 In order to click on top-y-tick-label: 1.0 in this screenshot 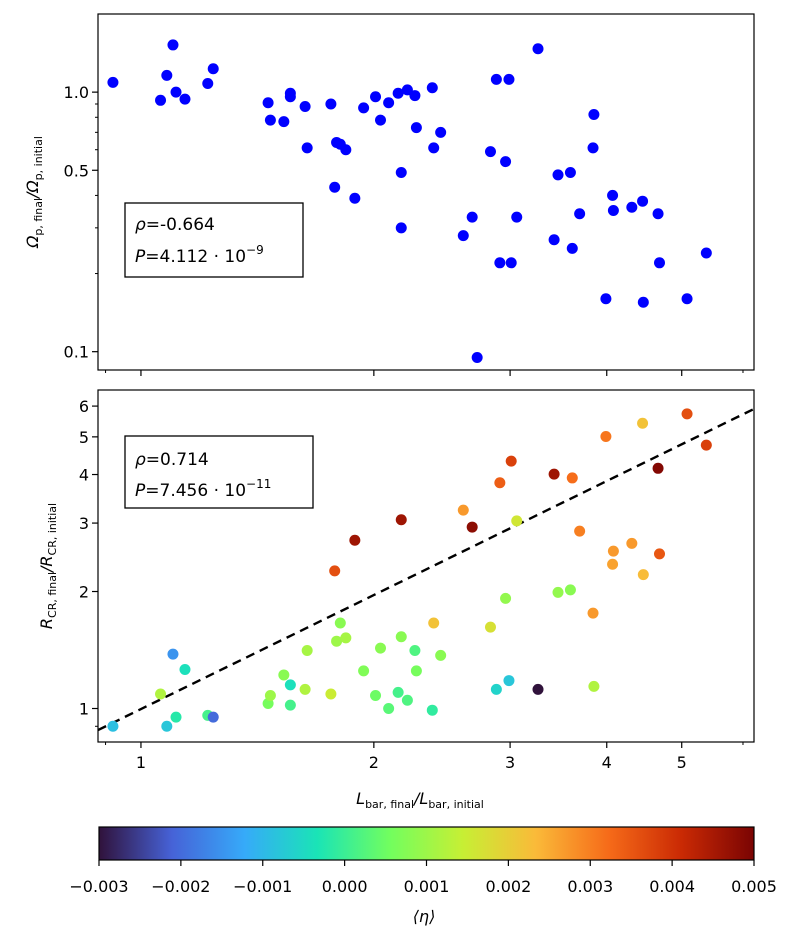, I will do `click(76, 92)`.